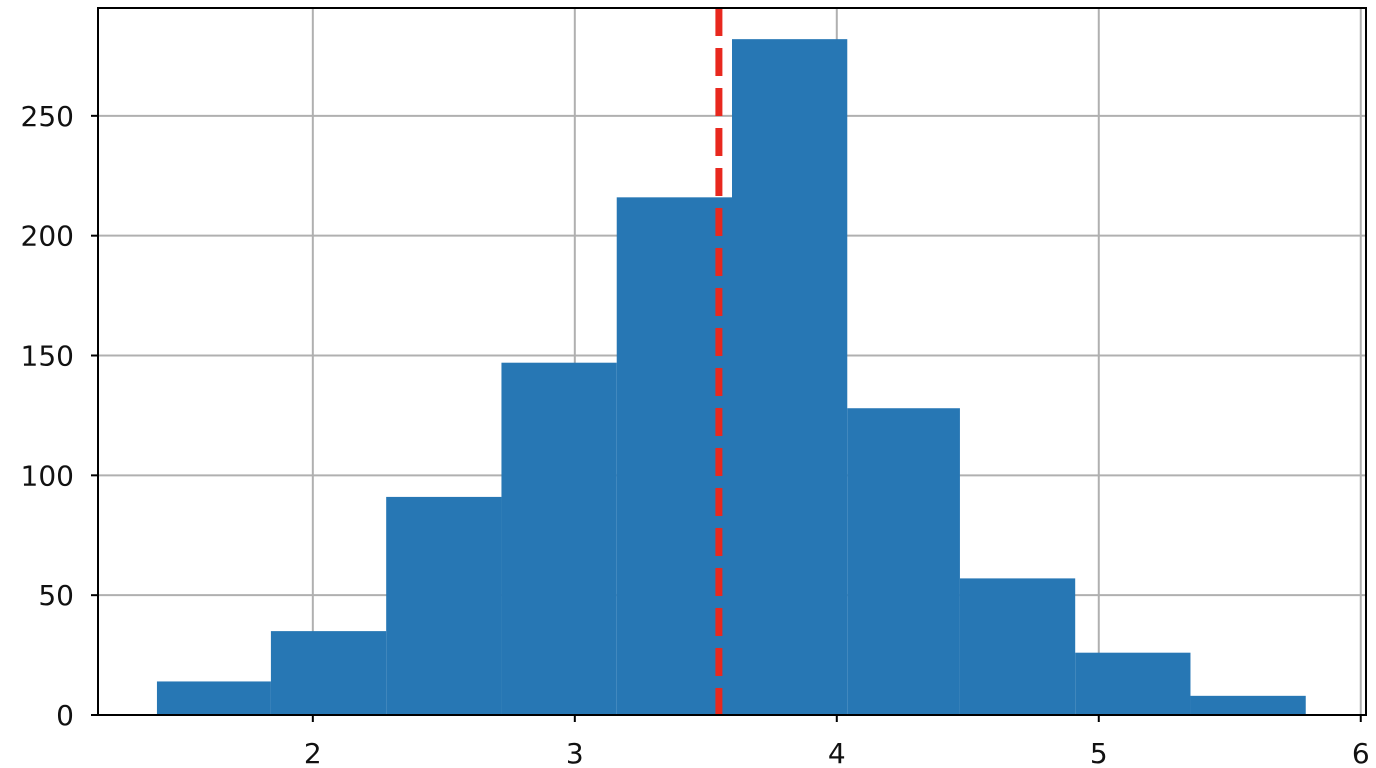 The width and height of the screenshot is (1376, 768). What do you see at coordinates (56, 595) in the screenshot?
I see `y-tick-label: 50` at bounding box center [56, 595].